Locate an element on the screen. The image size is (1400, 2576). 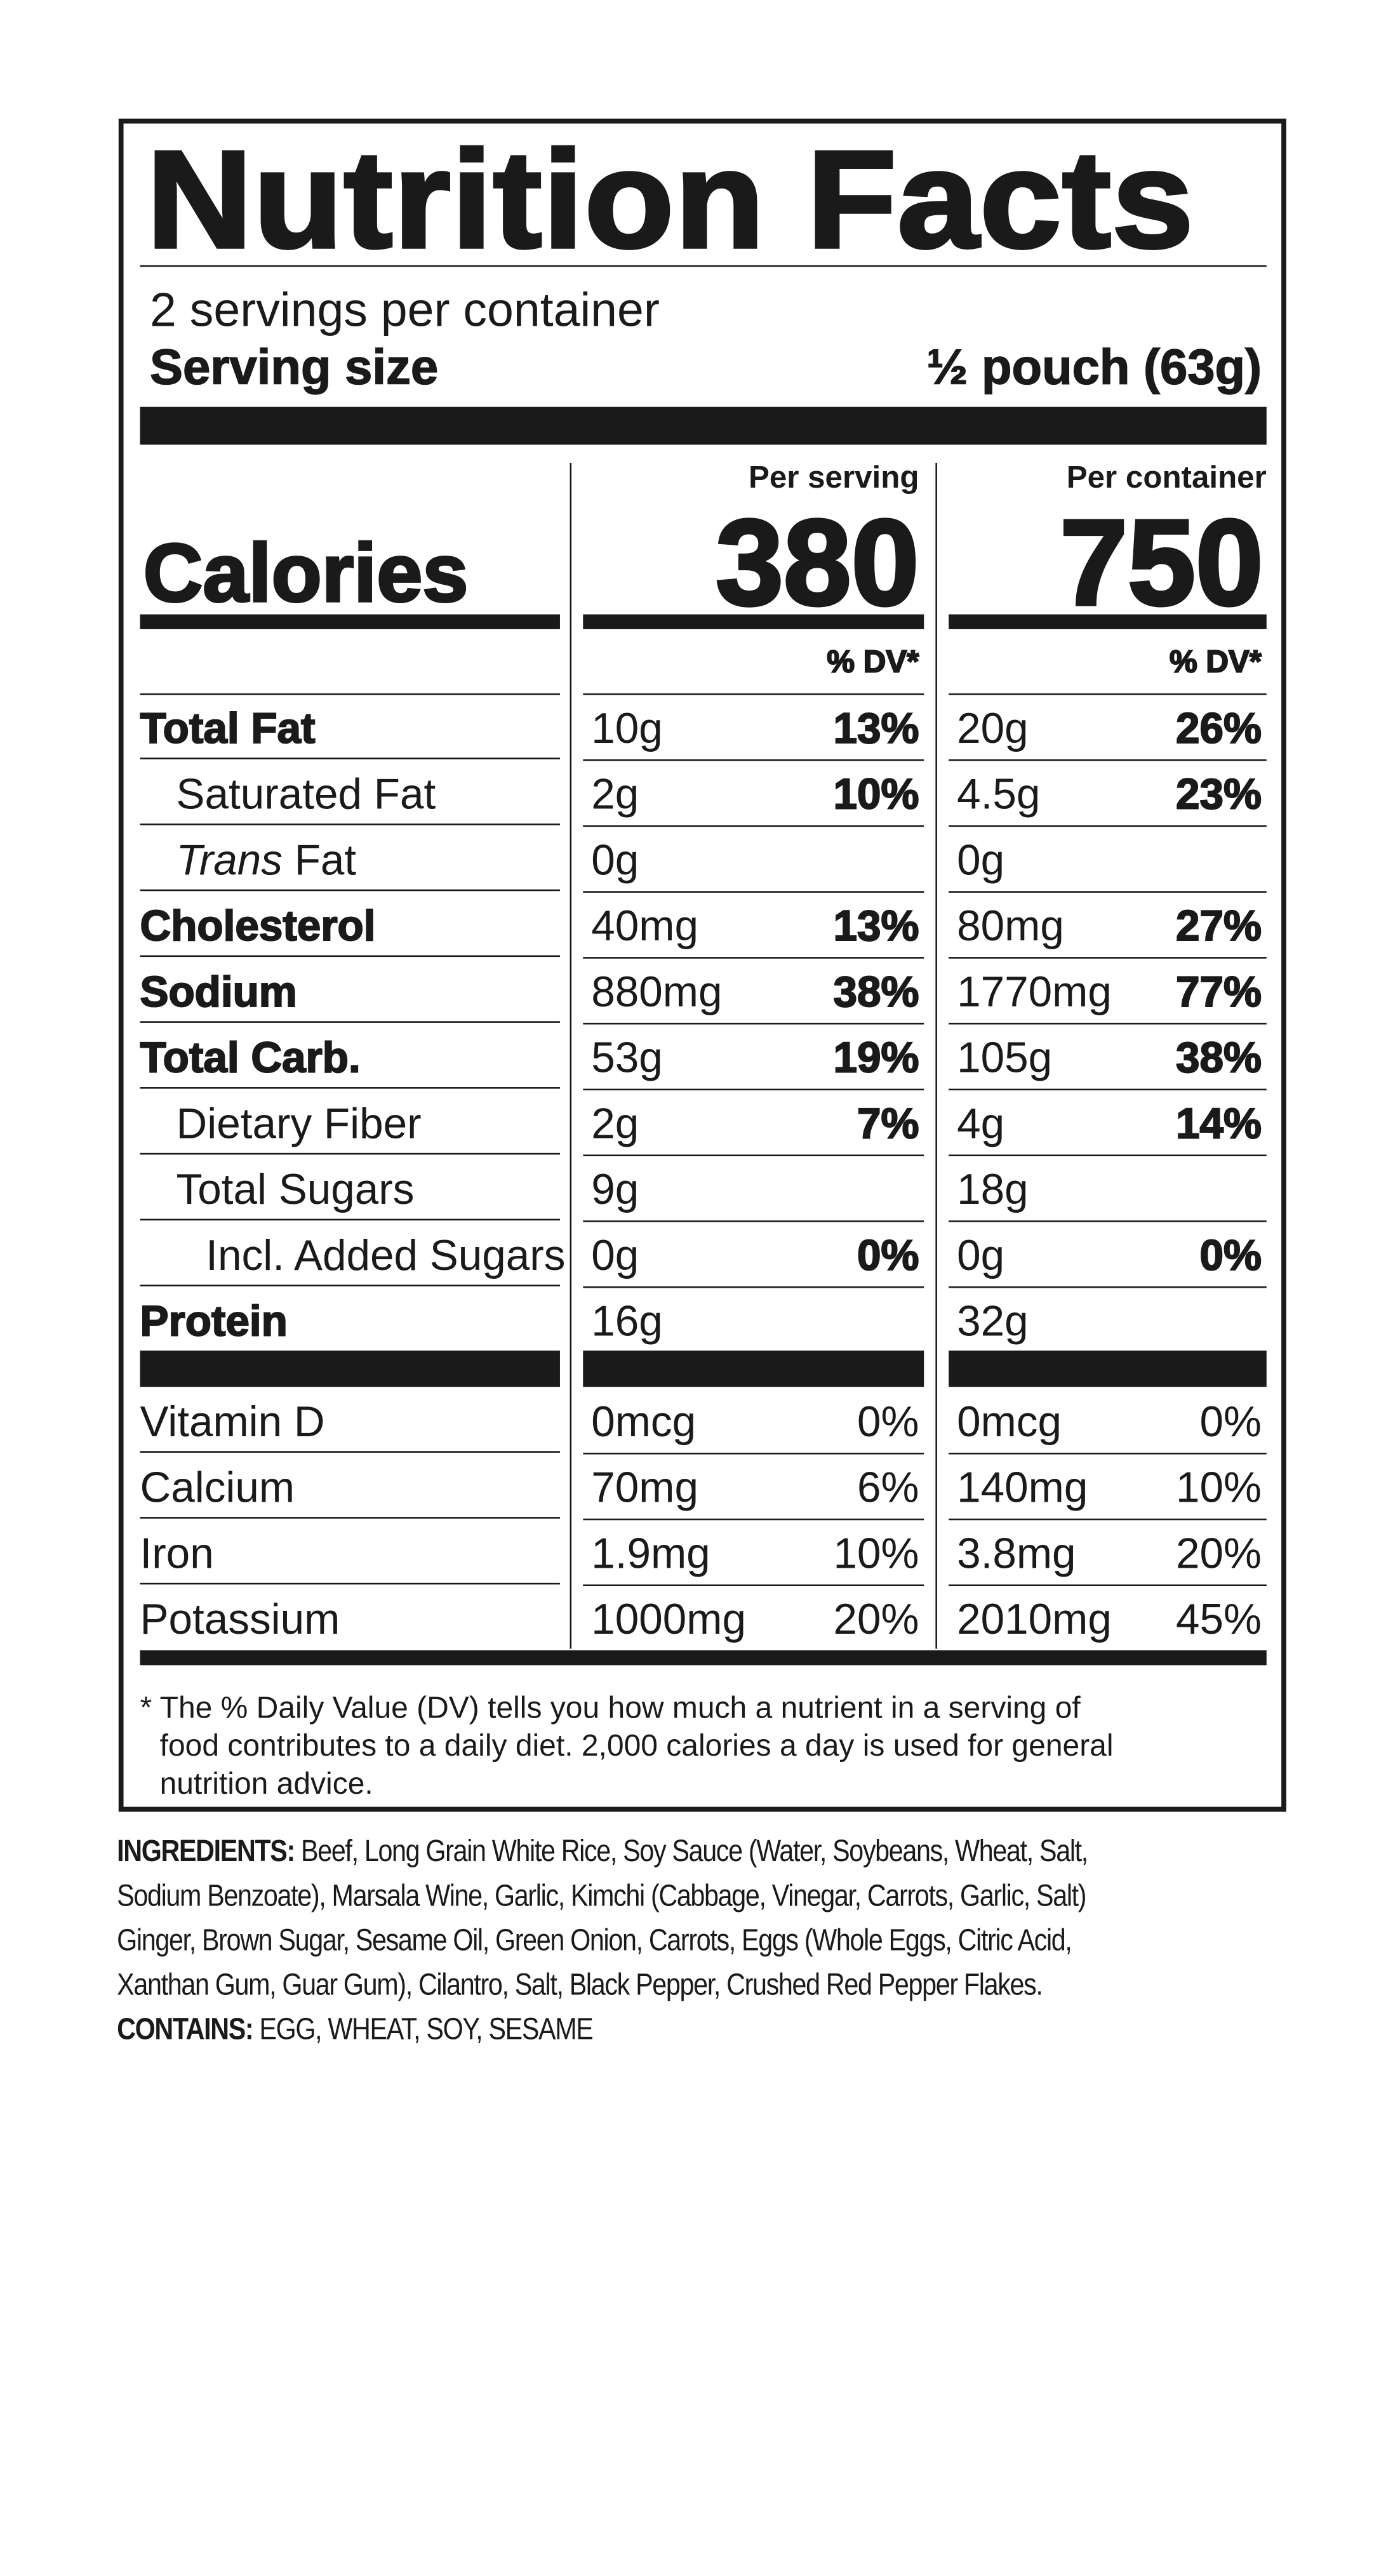
nutrient-name-cell: Protein is located at coordinates (349, 1320).